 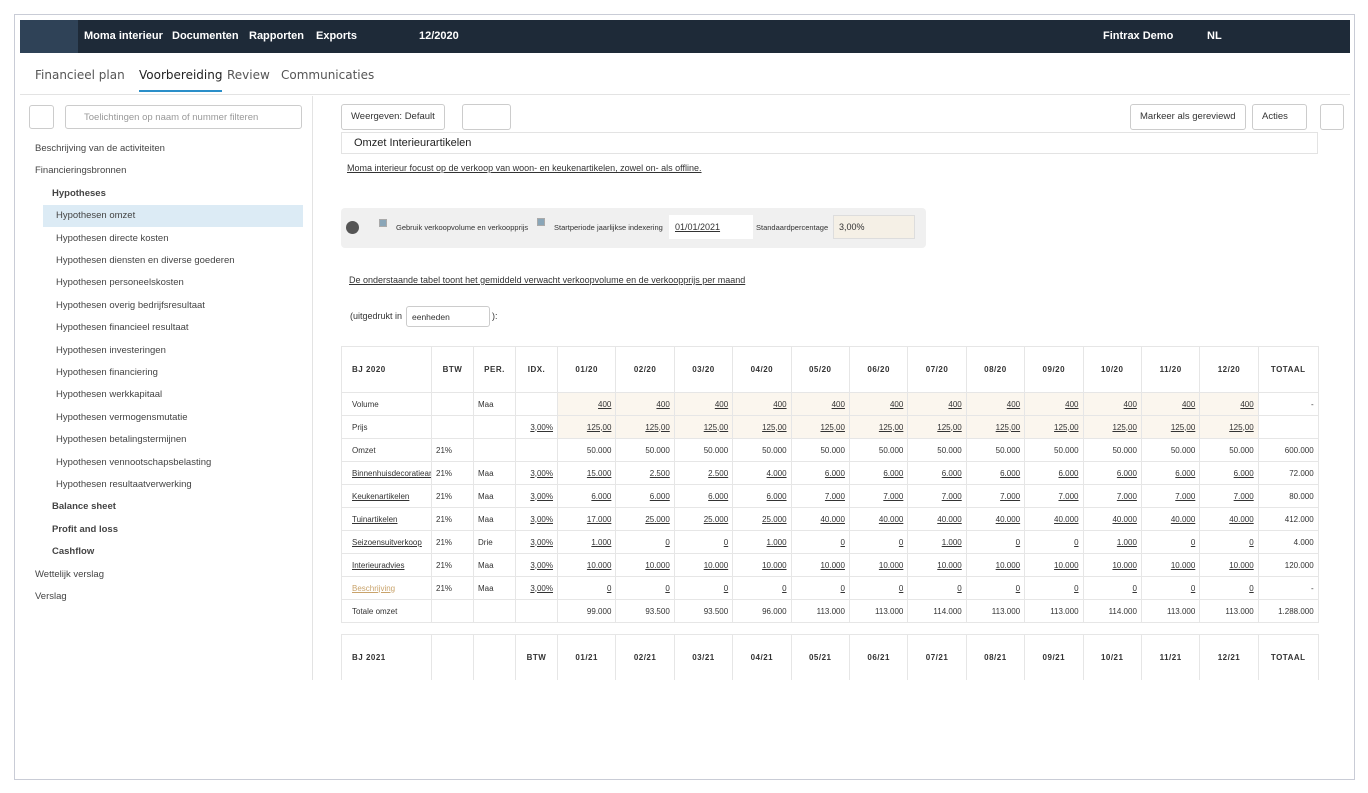 What do you see at coordinates (645, 473) in the screenshot?
I see `table-cell: 2.500` at bounding box center [645, 473].